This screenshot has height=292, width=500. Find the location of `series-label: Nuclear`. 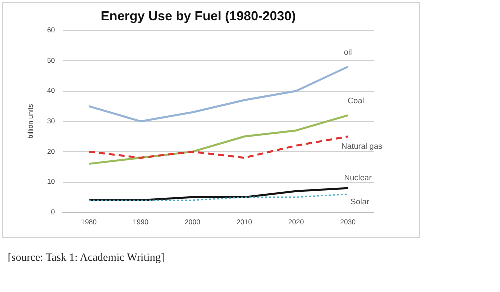

series-label: Nuclear is located at coordinates (358, 178).